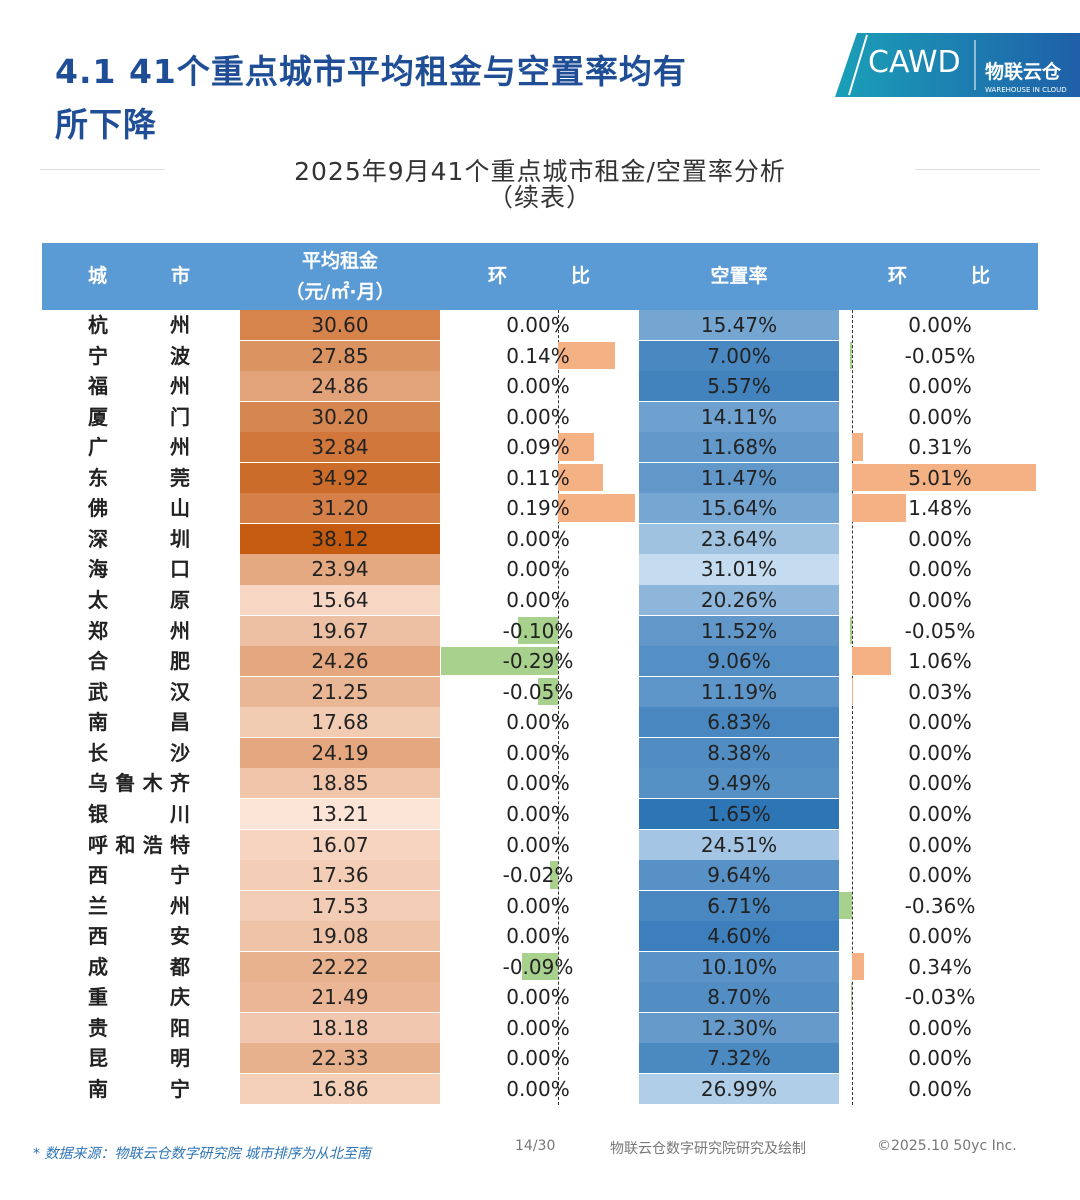 This screenshot has height=1200, width=1080. Describe the element at coordinates (940, 997) in the screenshot. I see `table-cell: -0.03%` at that location.